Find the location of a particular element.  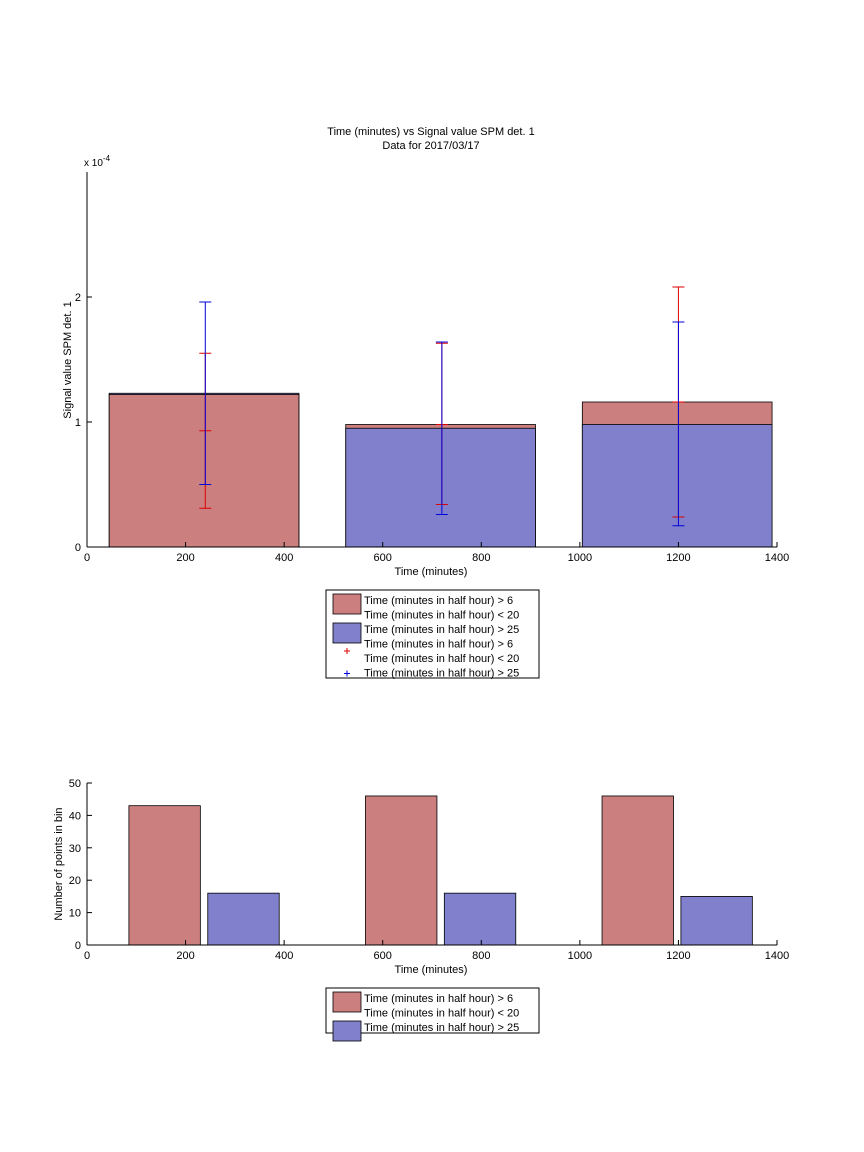

y-tick-label: 2 is located at coordinates (78, 298).